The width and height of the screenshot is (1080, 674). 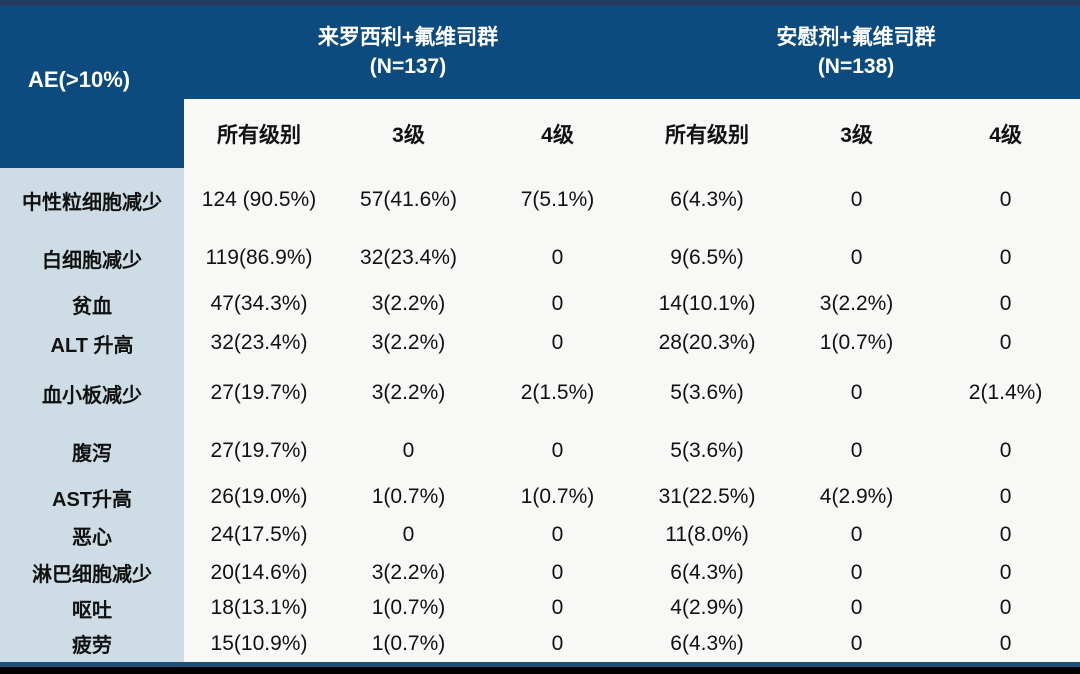 What do you see at coordinates (92, 393) in the screenshot?
I see `row-label: 血小板减少` at bounding box center [92, 393].